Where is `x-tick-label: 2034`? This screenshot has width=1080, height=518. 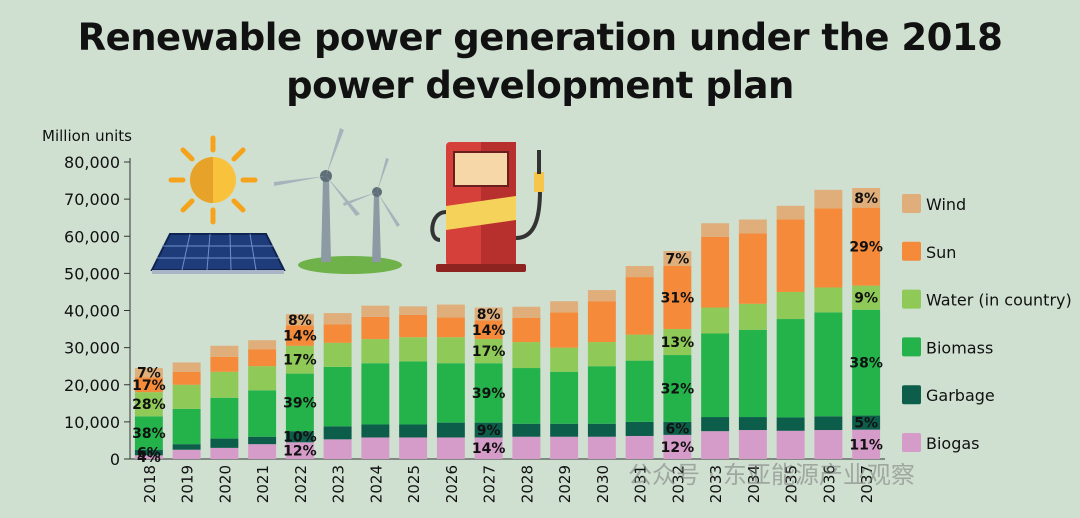 x-tick-label: 2034 is located at coordinates (754, 484).